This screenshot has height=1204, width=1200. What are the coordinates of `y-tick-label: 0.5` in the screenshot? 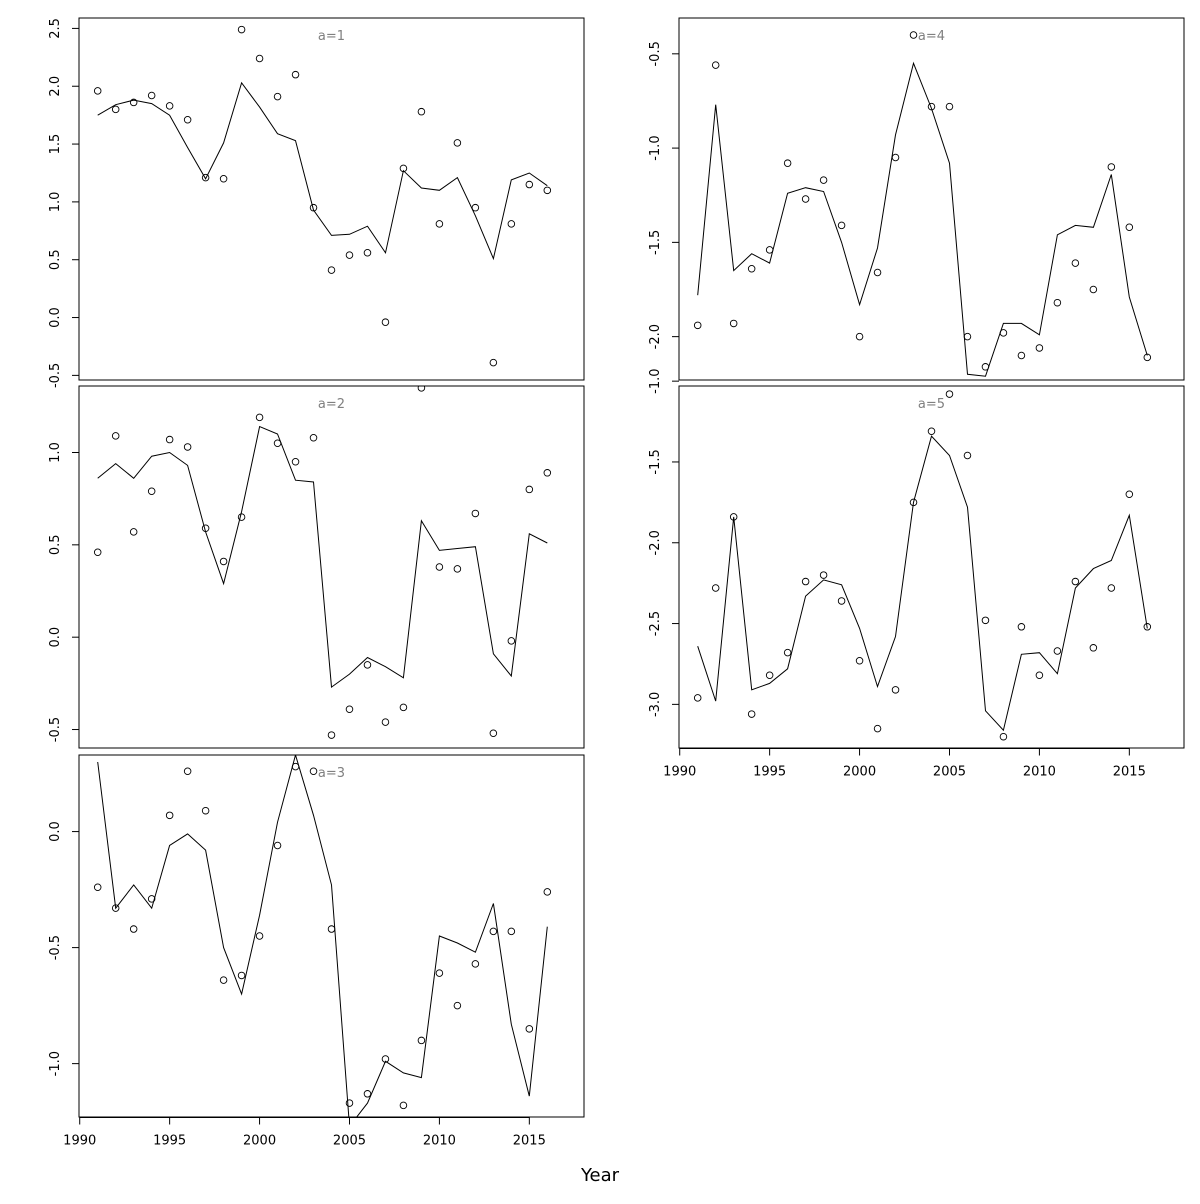 It's located at (55, 544).